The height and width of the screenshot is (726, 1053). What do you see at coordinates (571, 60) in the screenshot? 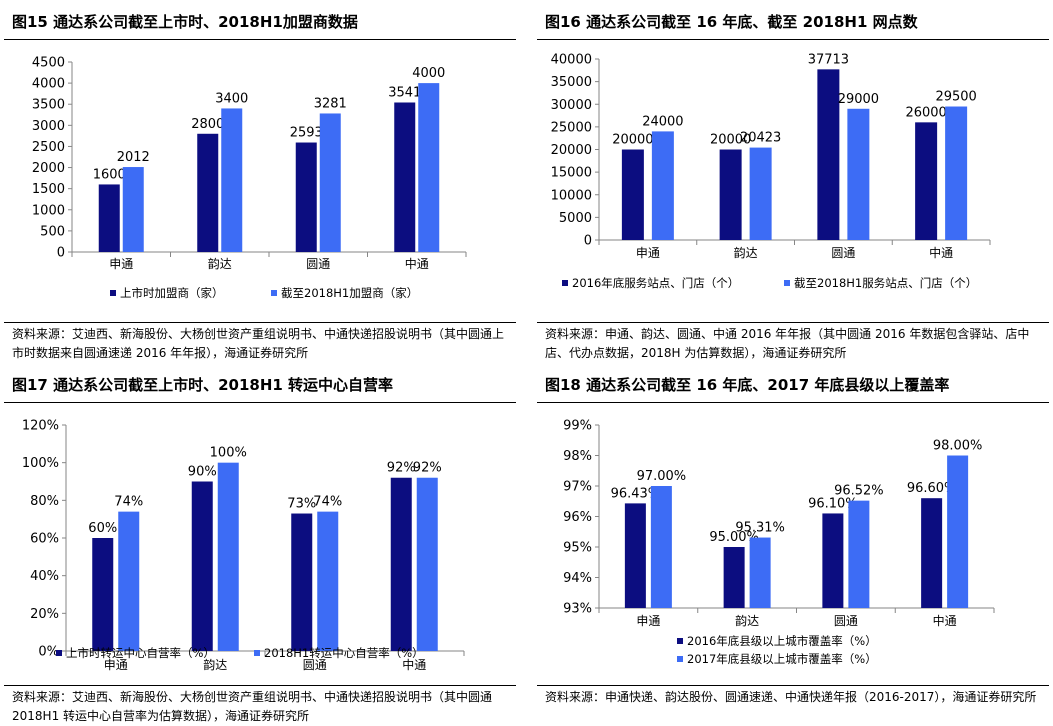
I see `y-tick-label: 40000` at bounding box center [571, 60].